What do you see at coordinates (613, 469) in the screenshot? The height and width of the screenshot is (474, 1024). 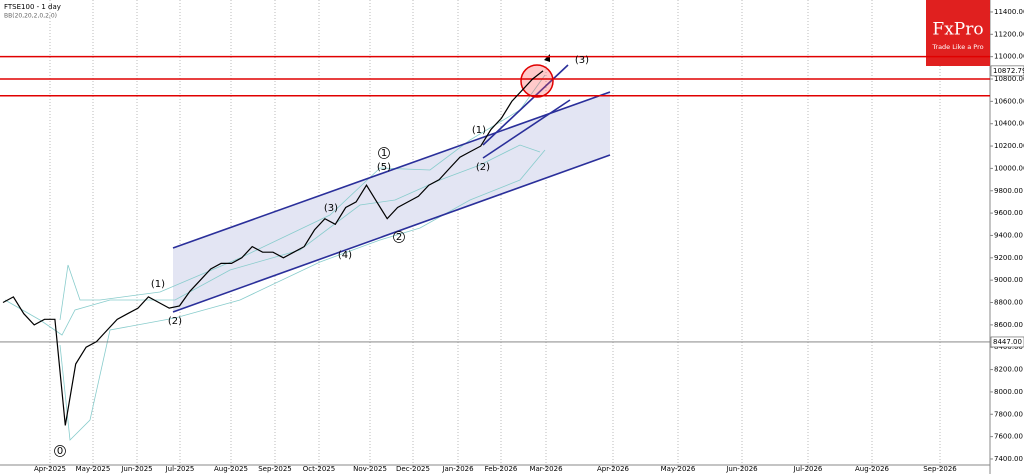 I see `x-tick-label: Apr-2026` at bounding box center [613, 469].